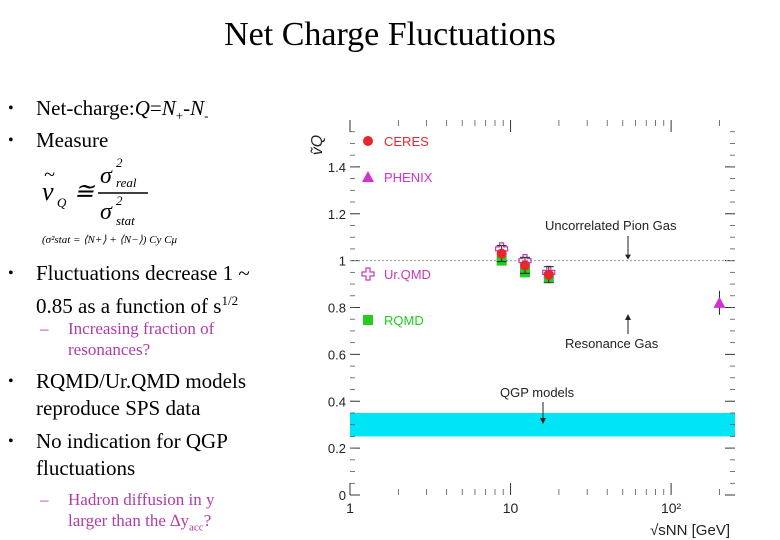  Describe the element at coordinates (612, 343) in the screenshot. I see `annotation-resonance-gas: Resonance Gas` at that location.